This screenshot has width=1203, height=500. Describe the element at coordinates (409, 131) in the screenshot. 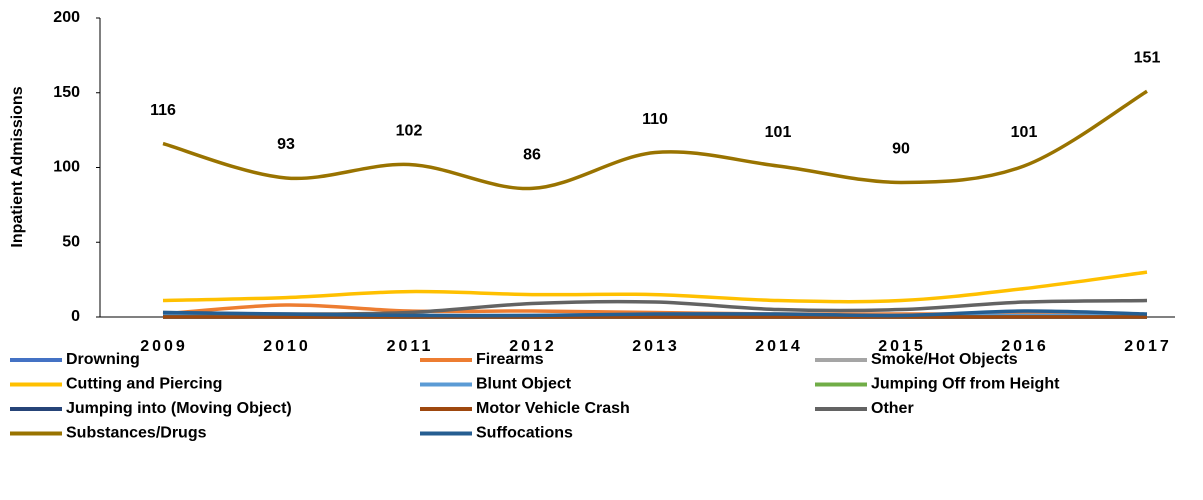

I see `data-label: 102` at that location.